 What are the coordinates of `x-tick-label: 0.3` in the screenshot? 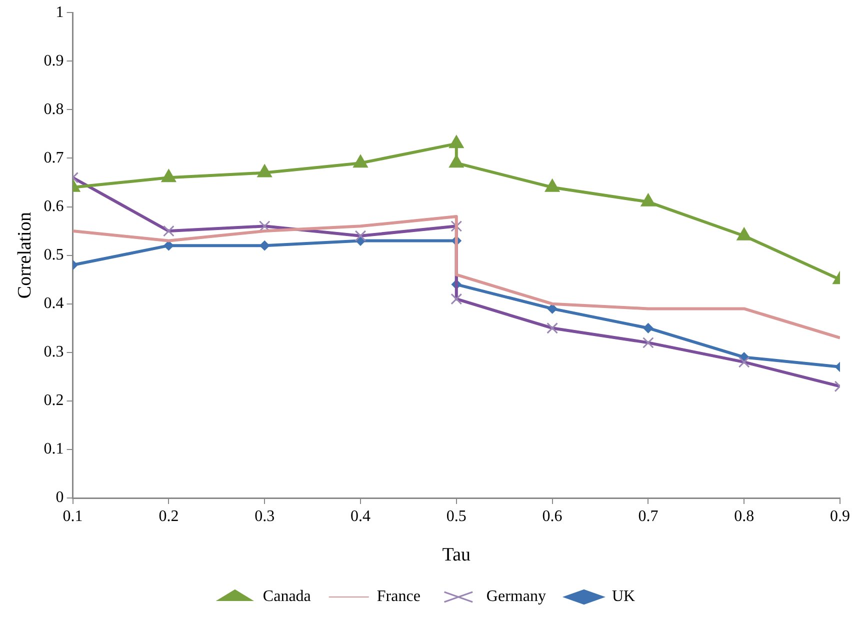 It's located at (264, 516).